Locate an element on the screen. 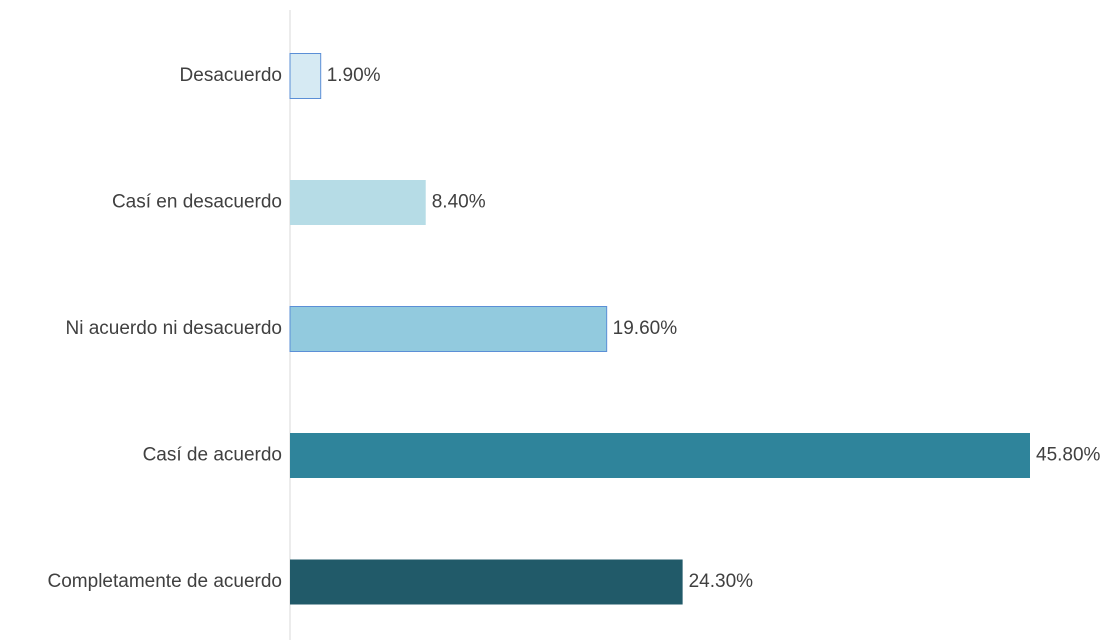 The width and height of the screenshot is (1110, 640). value-label-4: 45.80% is located at coordinates (1068, 455).